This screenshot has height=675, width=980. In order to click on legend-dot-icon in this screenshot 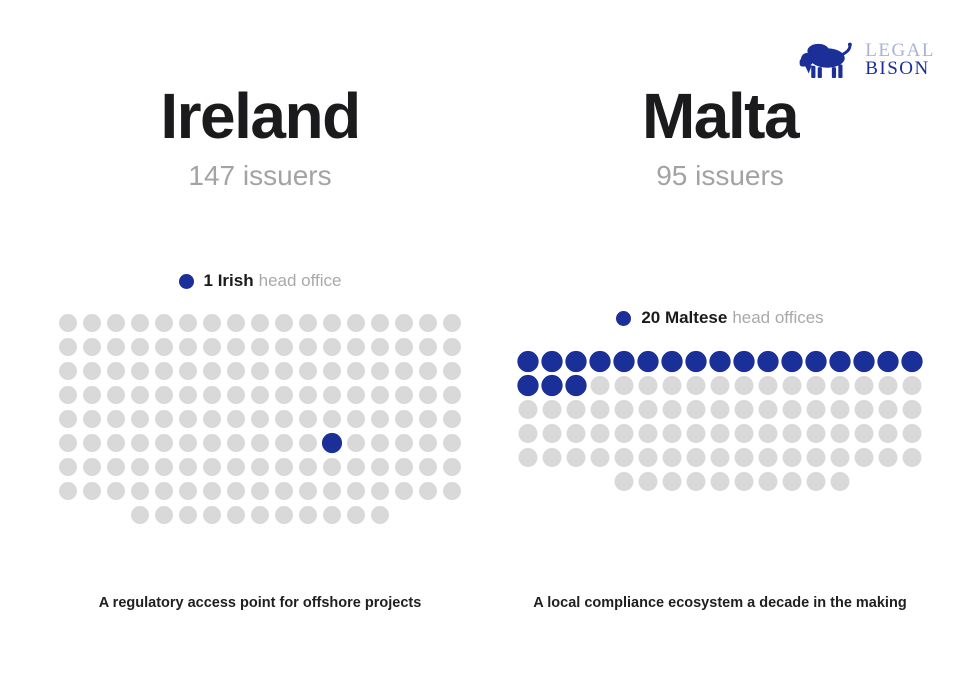, I will do `click(186, 281)`.